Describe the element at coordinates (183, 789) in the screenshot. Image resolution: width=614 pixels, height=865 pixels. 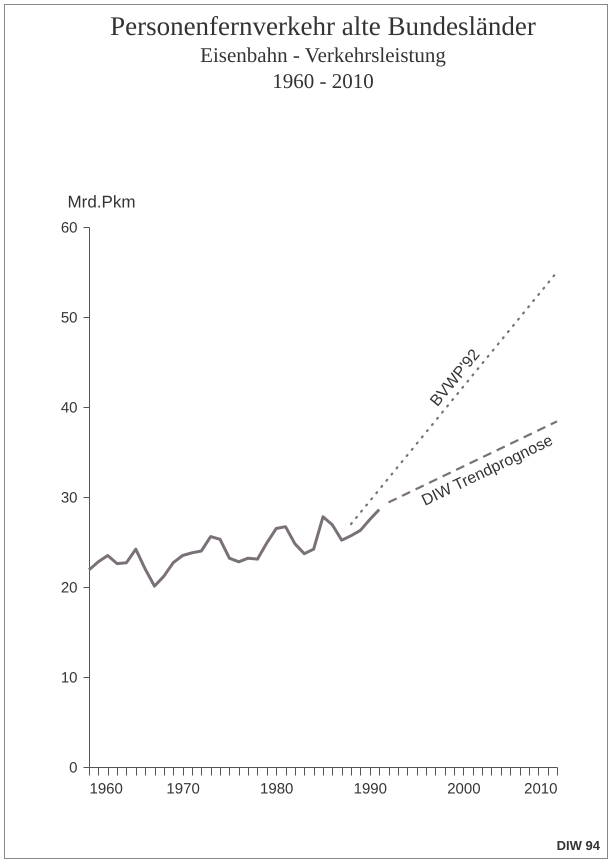
I see `x-tick-label: 1970` at that location.